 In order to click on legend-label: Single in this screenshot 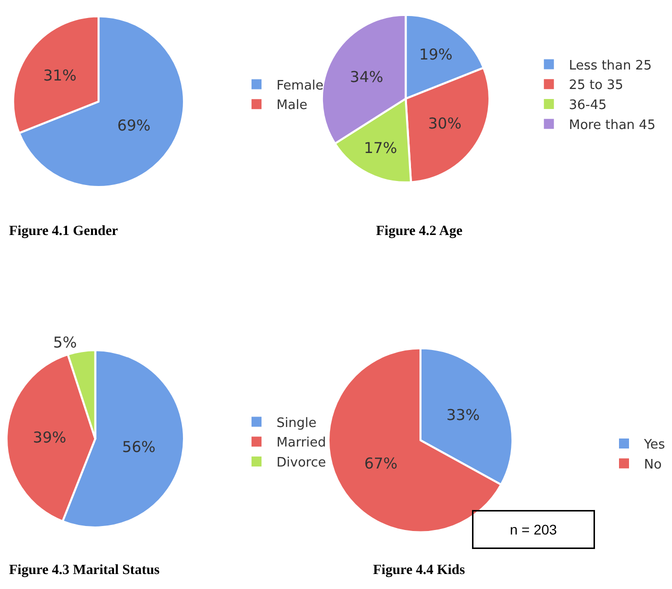, I will do `click(296, 423)`.